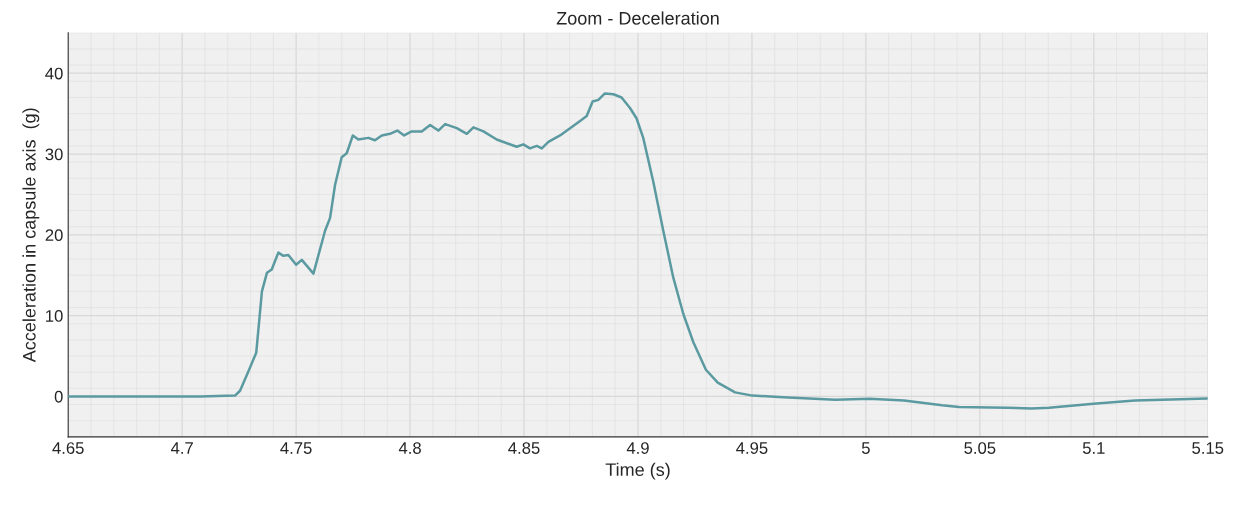 The width and height of the screenshot is (1240, 505). Describe the element at coordinates (181, 448) in the screenshot. I see `x-tick-label: 4.7` at that location.